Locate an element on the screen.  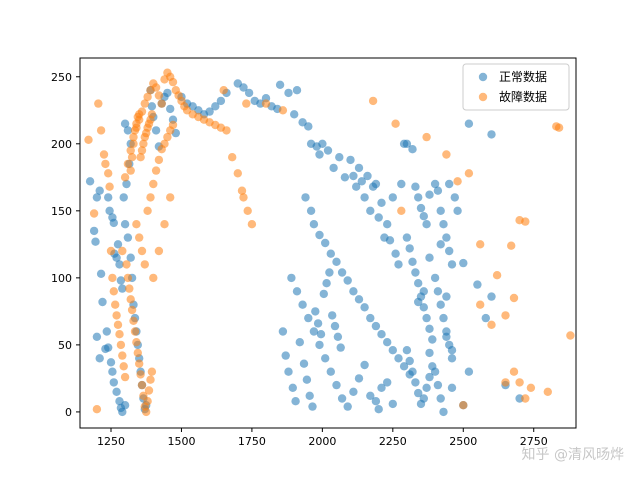
x-tick-label: 2250 is located at coordinates (393, 441).